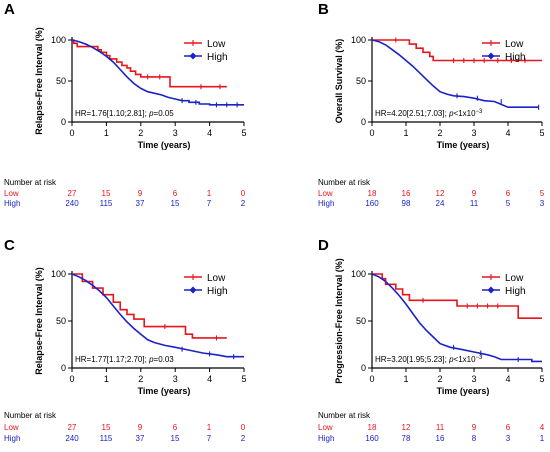  Describe the element at coordinates (339, 321) in the screenshot. I see `y-axis-label: Progression-Free Interval (%)` at that location.